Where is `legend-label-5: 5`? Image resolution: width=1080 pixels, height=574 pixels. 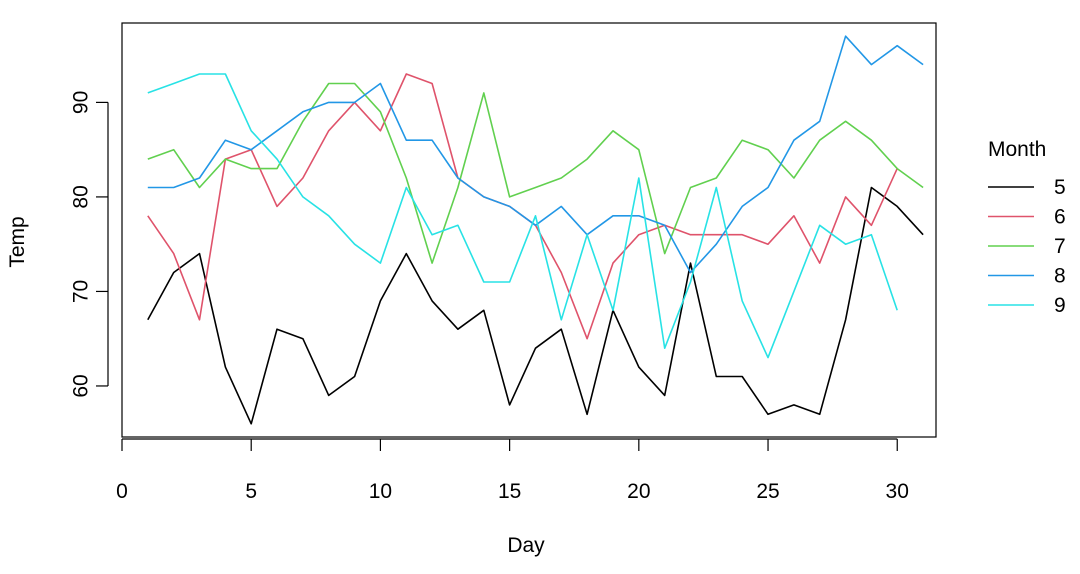 legend-label-5: 5 is located at coordinates (1060, 187).